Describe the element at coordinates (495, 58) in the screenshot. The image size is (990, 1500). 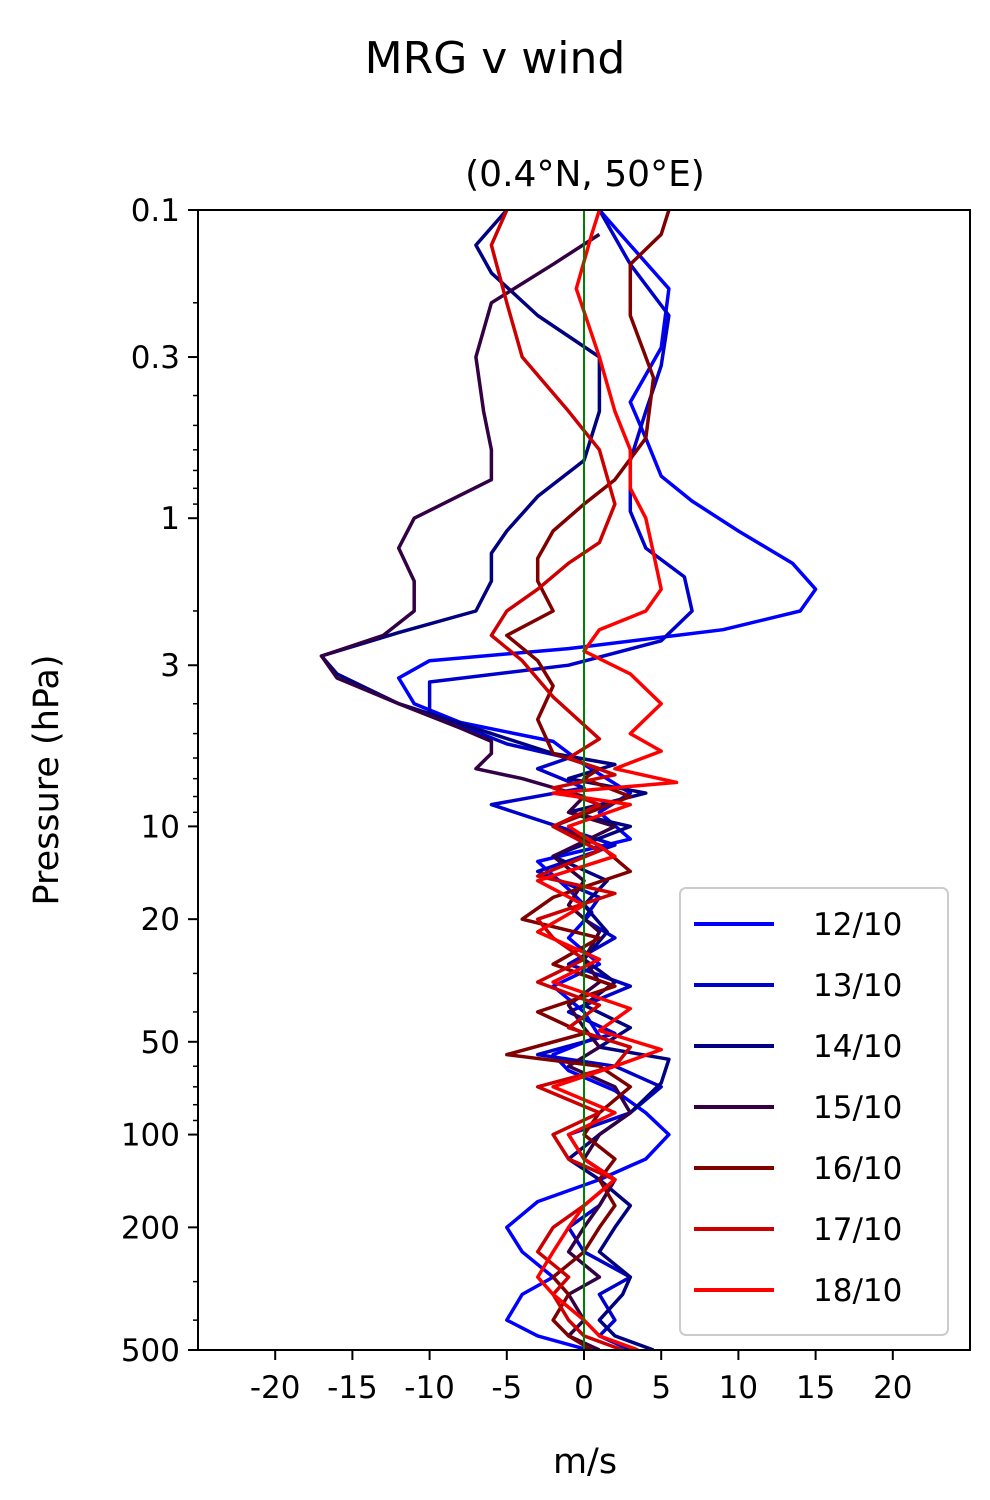
I see `chart-title: MRG v wind` at that location.